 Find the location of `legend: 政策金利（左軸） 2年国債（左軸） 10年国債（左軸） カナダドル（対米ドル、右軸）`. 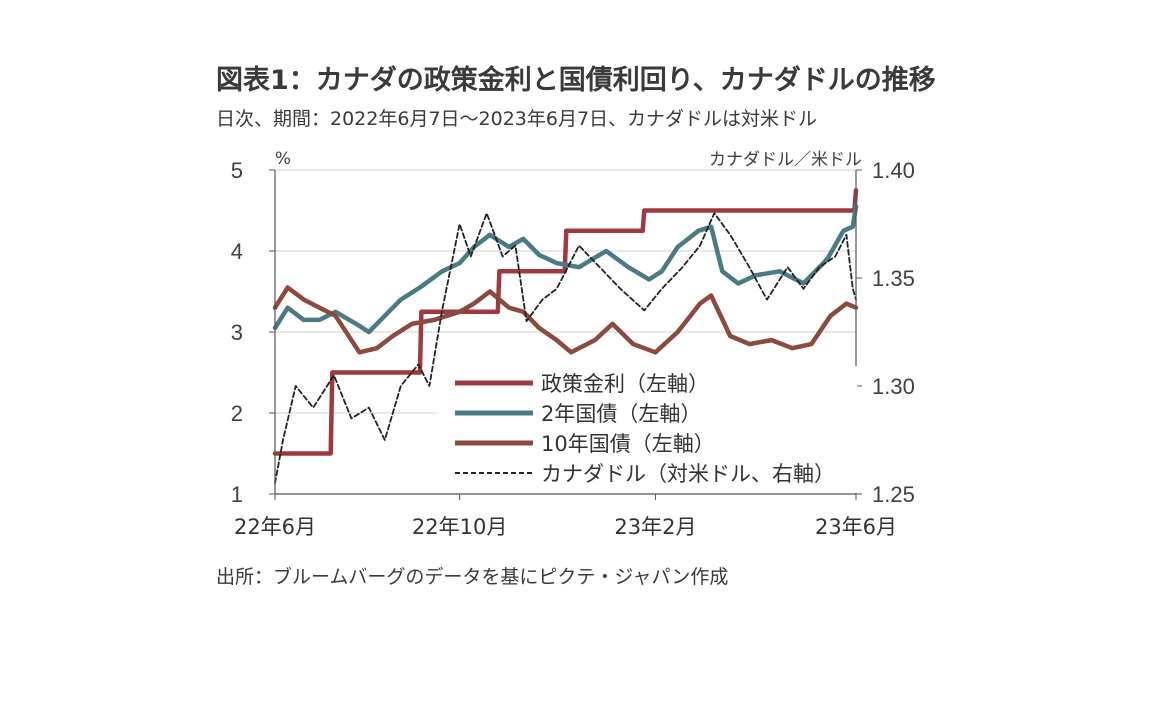

legend: 政策金利（左軸） 2年国債（左軸） 10年国債（左軸） カナダドル（対米ドル、右軸） is located at coordinates (647, 429).